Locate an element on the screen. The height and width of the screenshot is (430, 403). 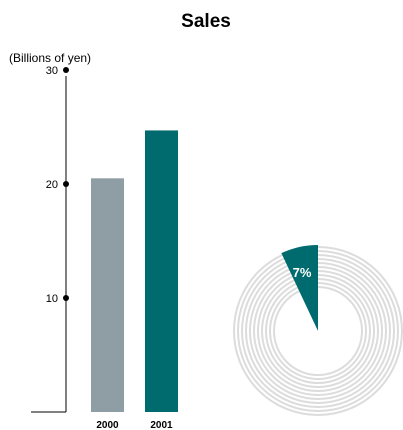
y-tick-label-20: 20 is located at coordinates (52, 185).